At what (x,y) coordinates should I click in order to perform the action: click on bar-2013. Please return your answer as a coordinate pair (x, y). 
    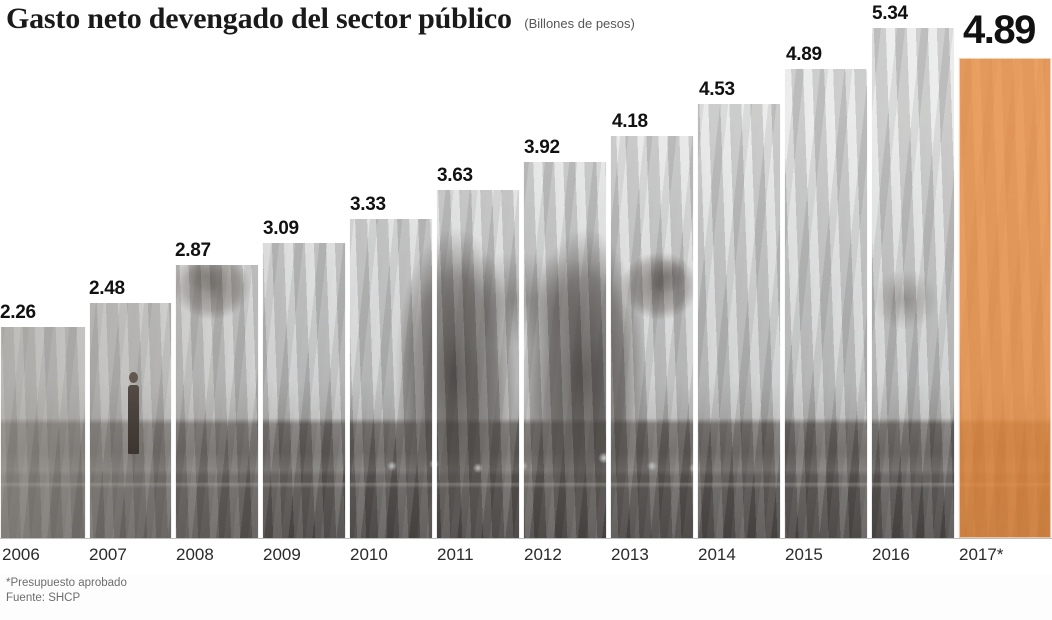
    Looking at the image, I should click on (652, 337).